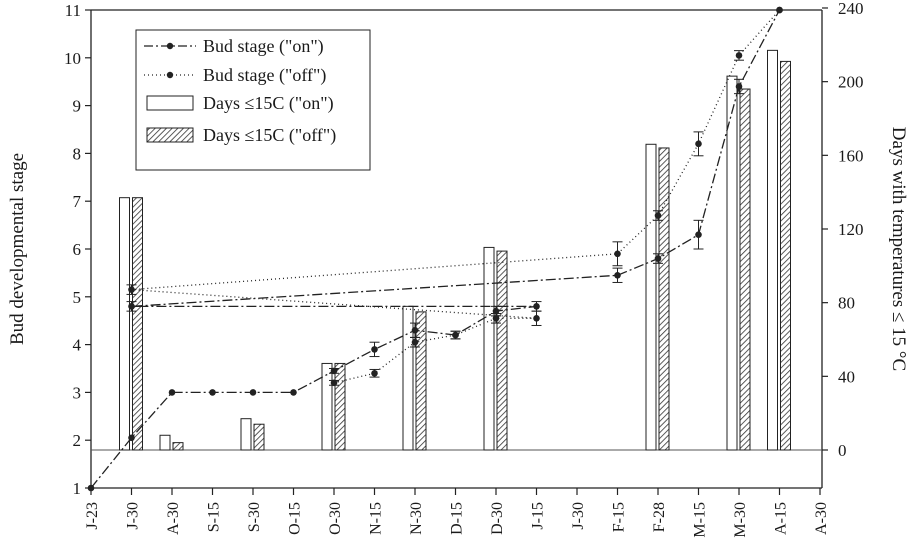 The image size is (911, 557). What do you see at coordinates (133, 516) in the screenshot?
I see `x-tick-label: J-30` at bounding box center [133, 516].